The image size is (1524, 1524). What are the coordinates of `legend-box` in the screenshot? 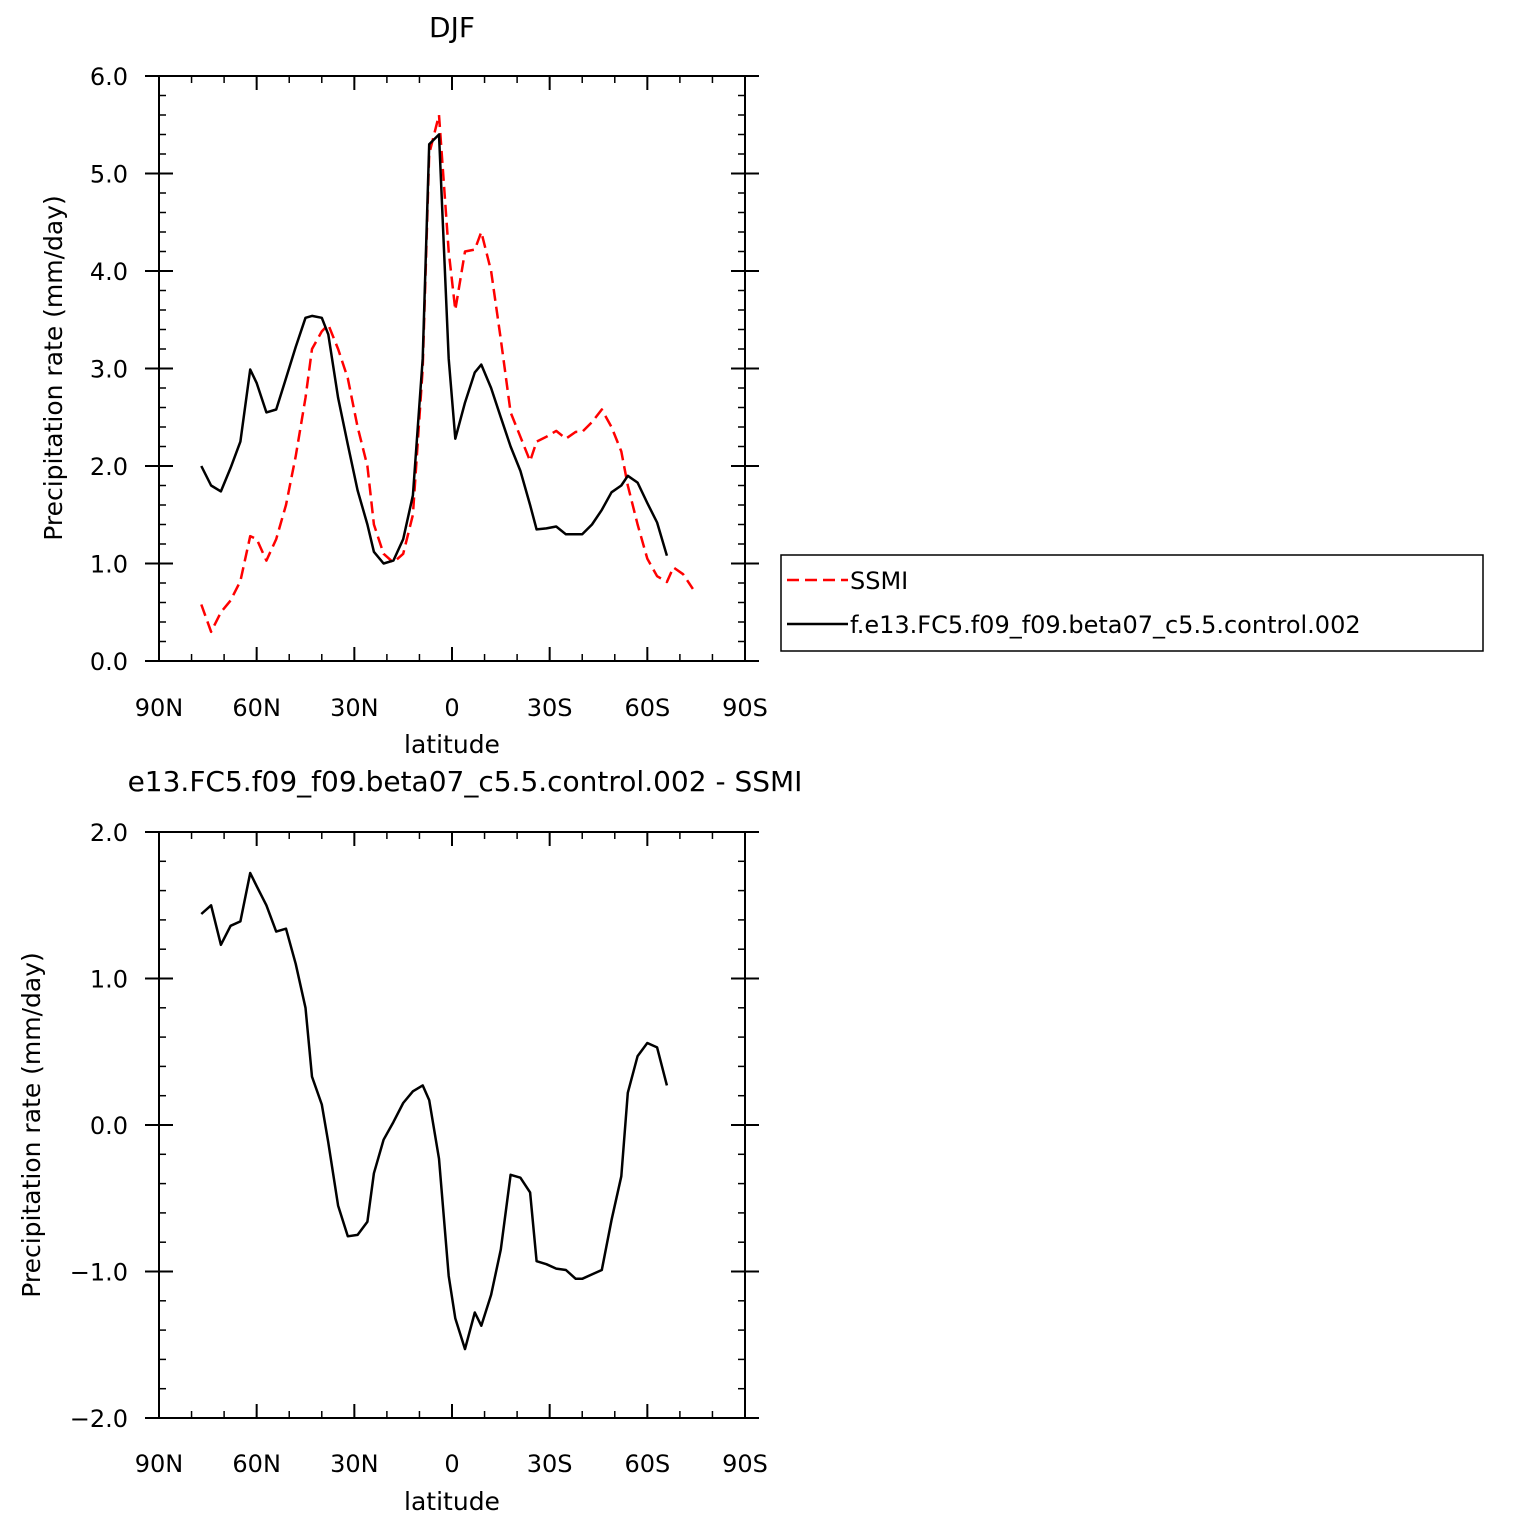 It's located at (1132, 603).